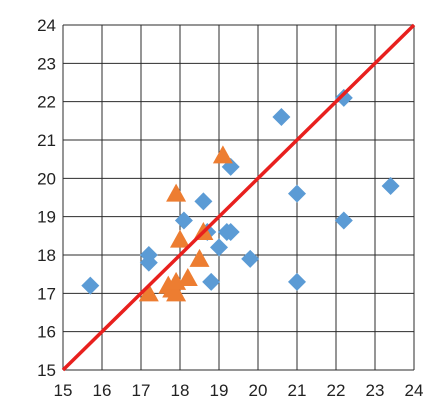 This screenshot has height=405, width=438. What do you see at coordinates (414, 390) in the screenshot?
I see `x-tick-label: 24` at bounding box center [414, 390].